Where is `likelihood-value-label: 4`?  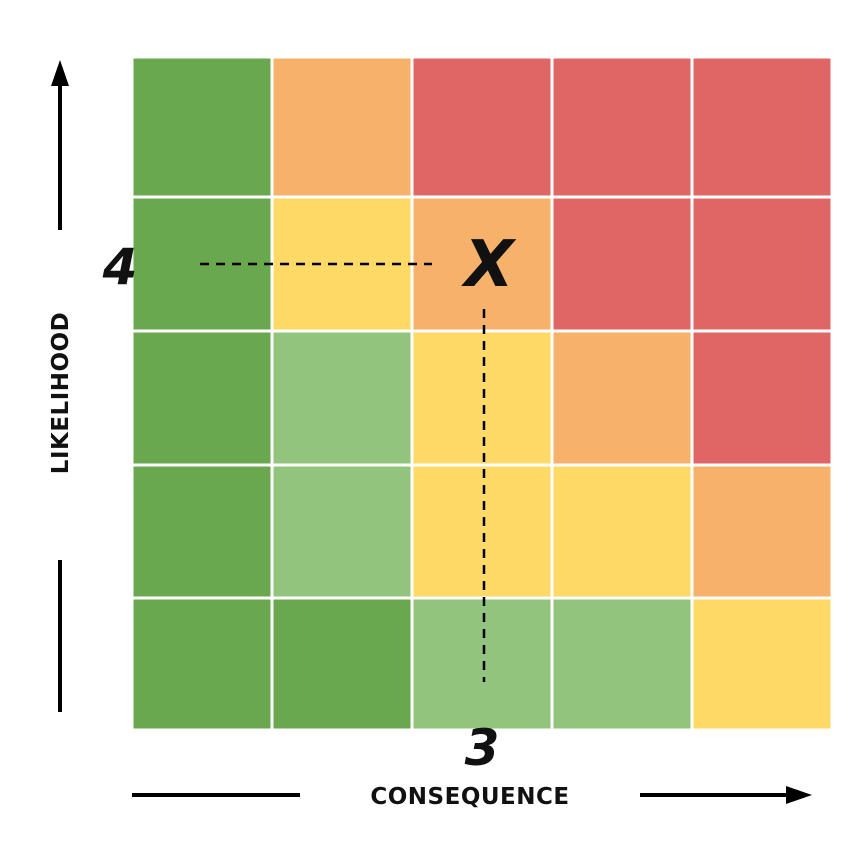
likelihood-value-label: 4 is located at coordinates (120, 267).